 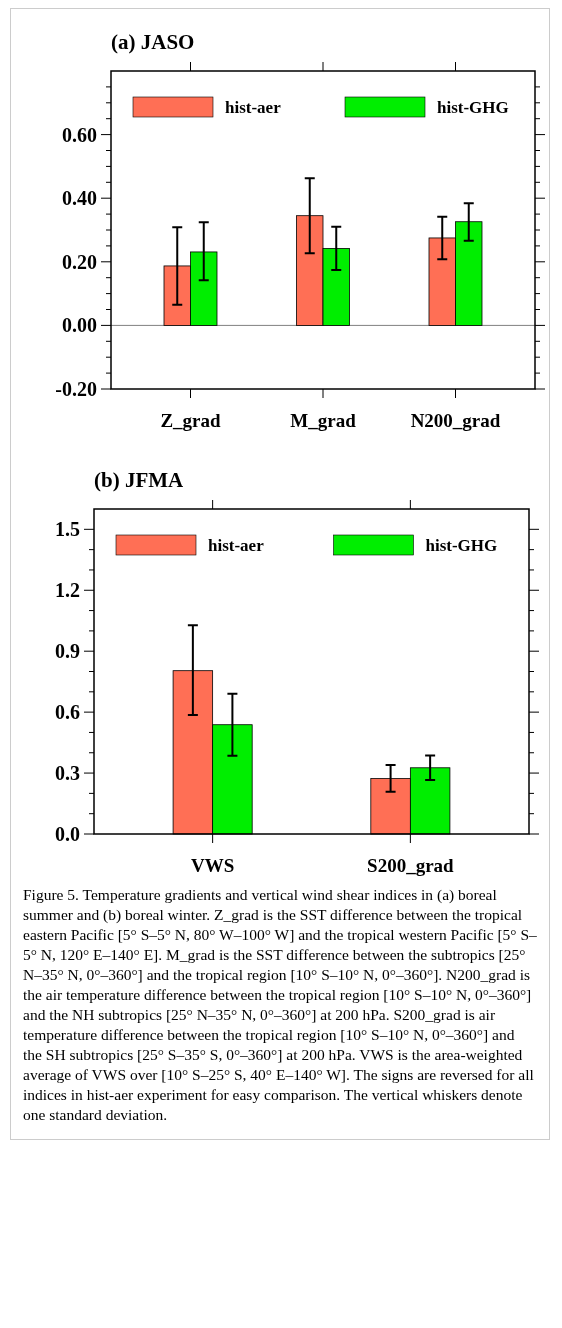 I want to click on y-tick-label: 0.40, so click(x=79, y=198).